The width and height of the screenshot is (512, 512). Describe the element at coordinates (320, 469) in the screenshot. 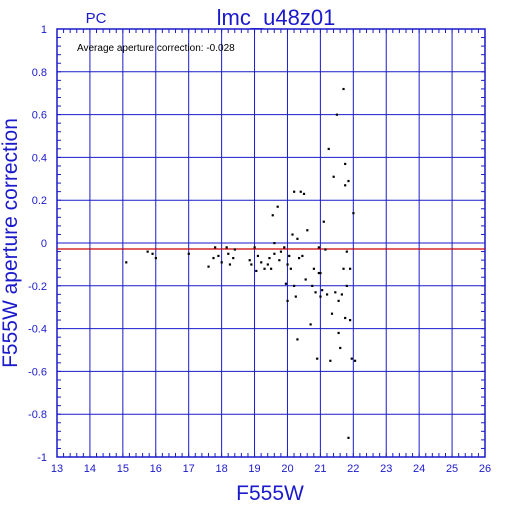

I see `x-tick-label: 21` at that location.